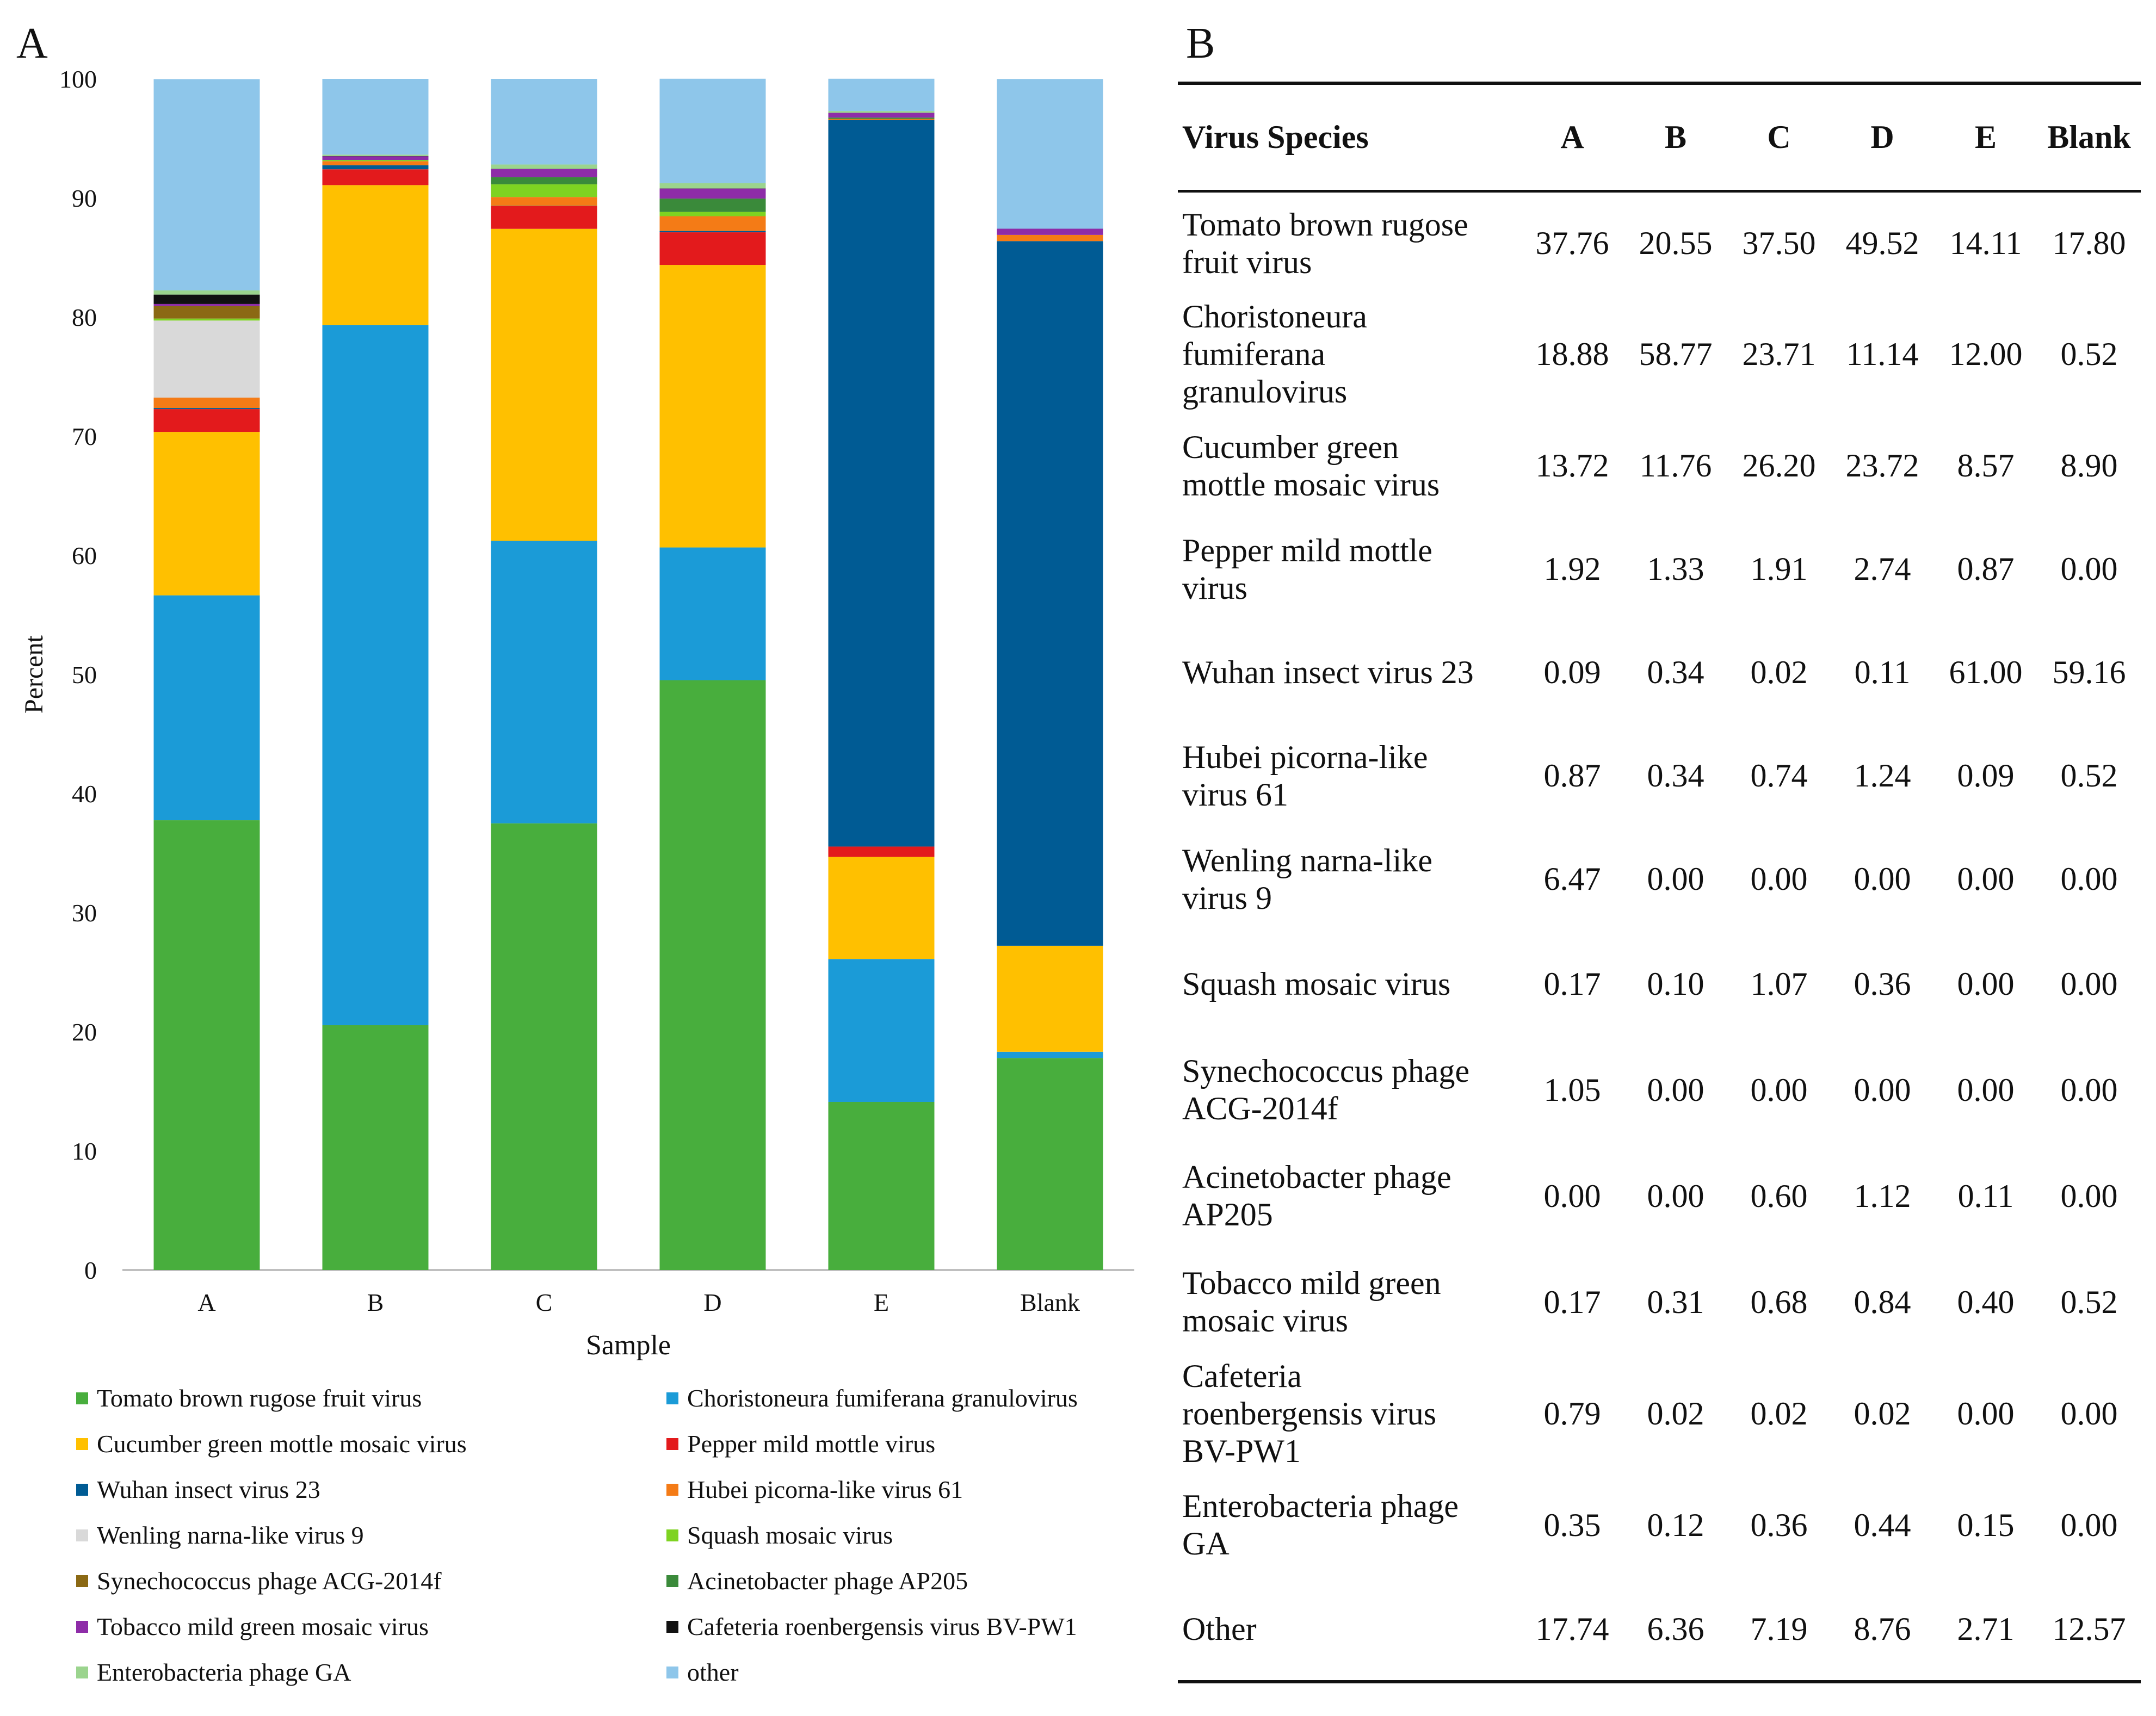 The width and height of the screenshot is (2156, 1716). I want to click on table-header-sample: B, so click(1675, 138).